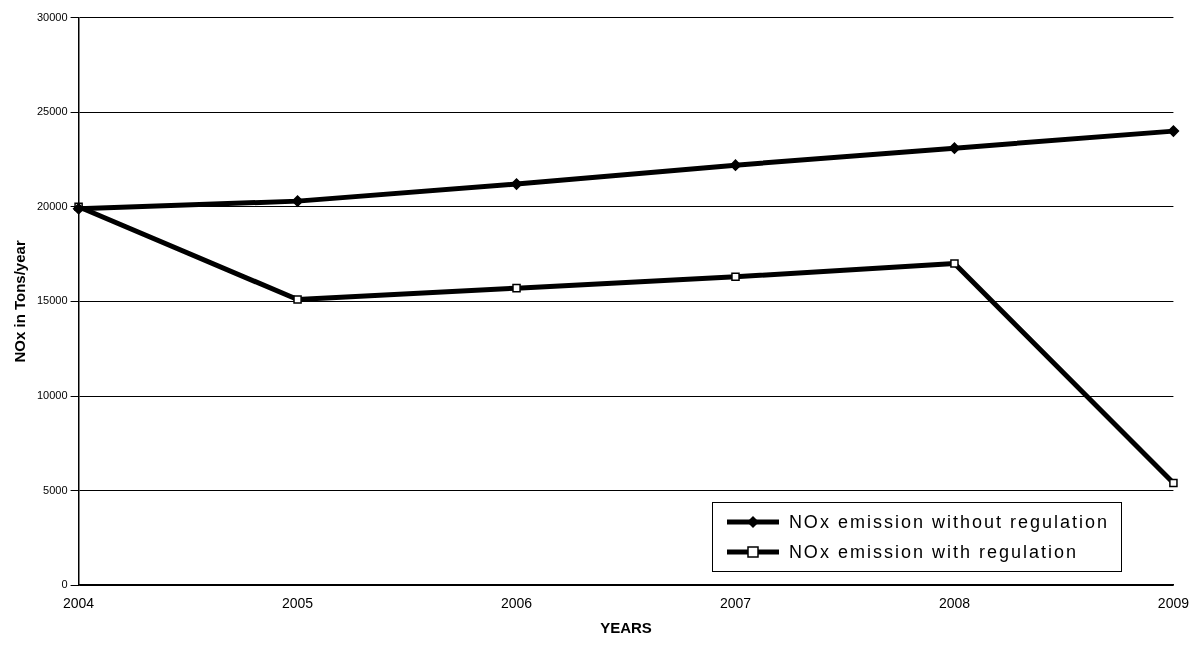 The image size is (1200, 650). What do you see at coordinates (20, 301) in the screenshot?
I see `y-axis-title: NOx in Tons/year` at bounding box center [20, 301].